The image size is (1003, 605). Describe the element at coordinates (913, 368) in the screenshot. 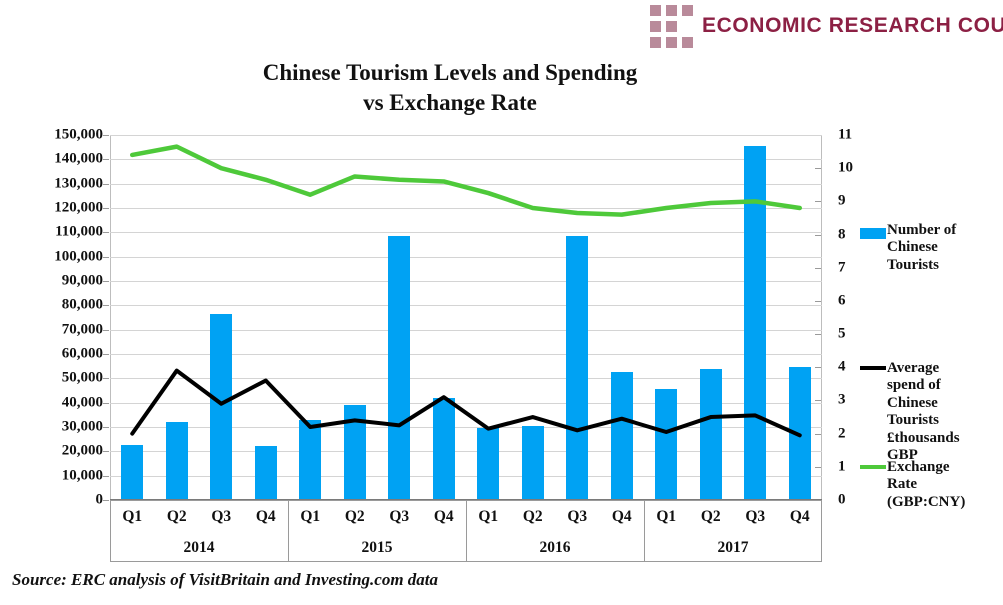

I see `legend-label-line: Average` at that location.